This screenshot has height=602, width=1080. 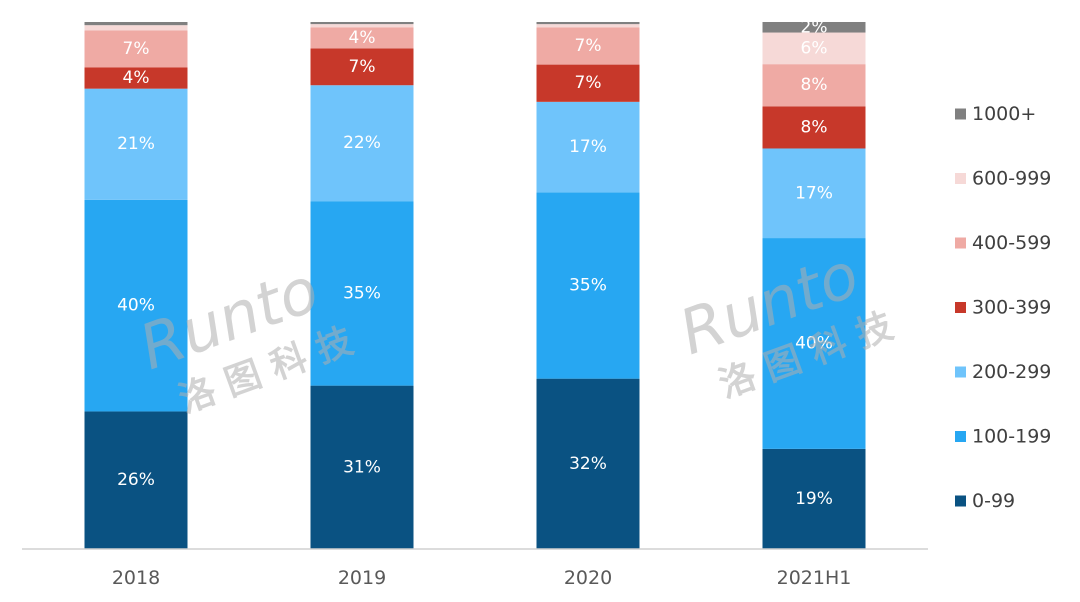 I want to click on data-label-2021h1-600-999: 6%, so click(x=814, y=48).